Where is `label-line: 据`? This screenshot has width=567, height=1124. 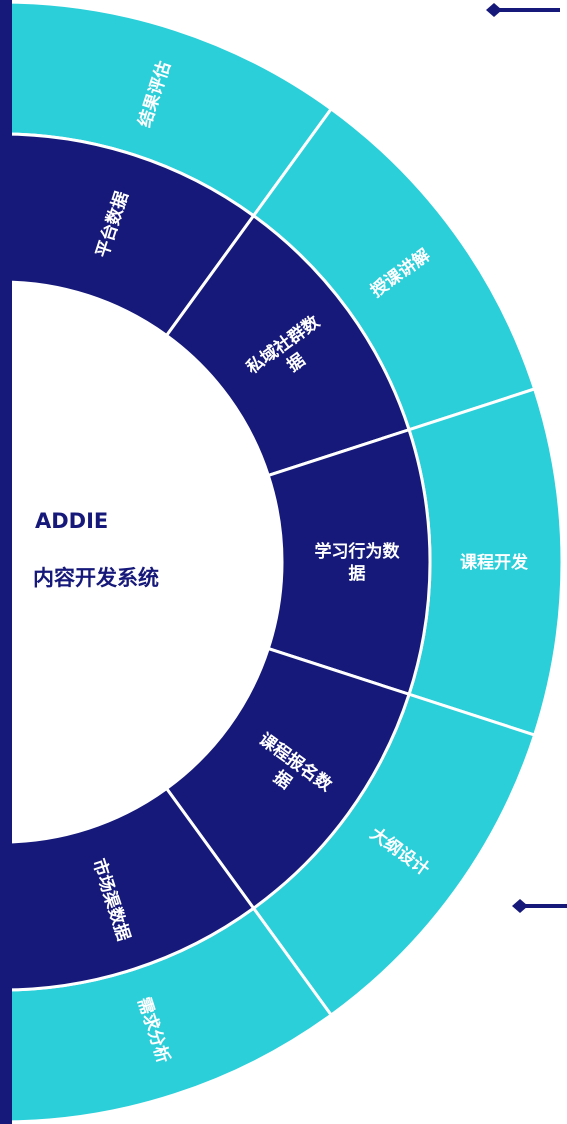
label-line: 据 is located at coordinates (357, 573).